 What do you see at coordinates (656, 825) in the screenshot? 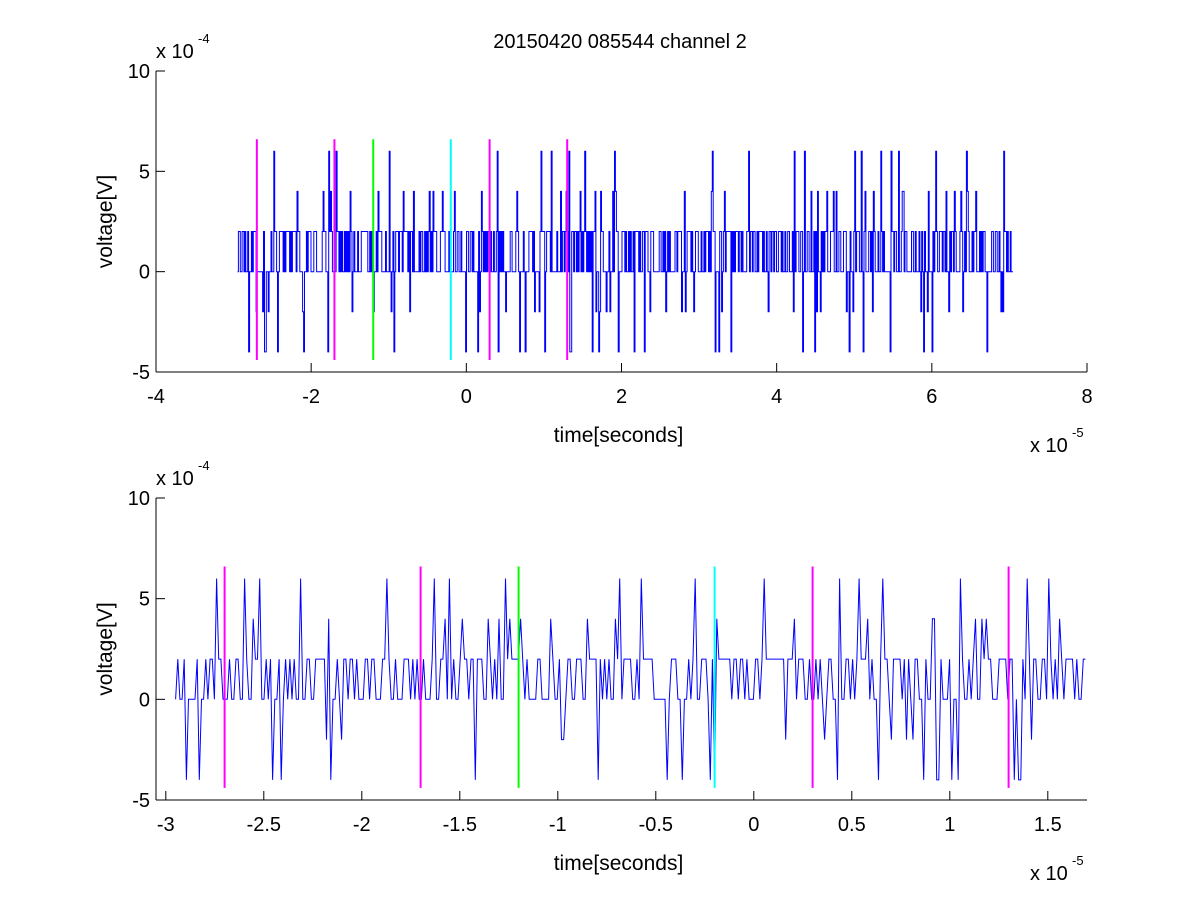
I see `x-tick-label: -0.5` at bounding box center [656, 825].